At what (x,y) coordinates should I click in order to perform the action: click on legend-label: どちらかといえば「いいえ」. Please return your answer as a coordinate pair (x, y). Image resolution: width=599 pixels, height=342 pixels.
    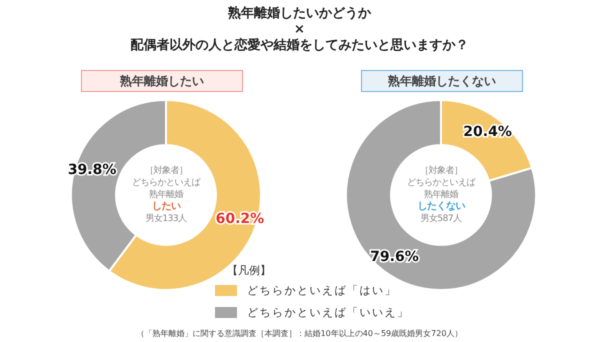
    Looking at the image, I should click on (328, 312).